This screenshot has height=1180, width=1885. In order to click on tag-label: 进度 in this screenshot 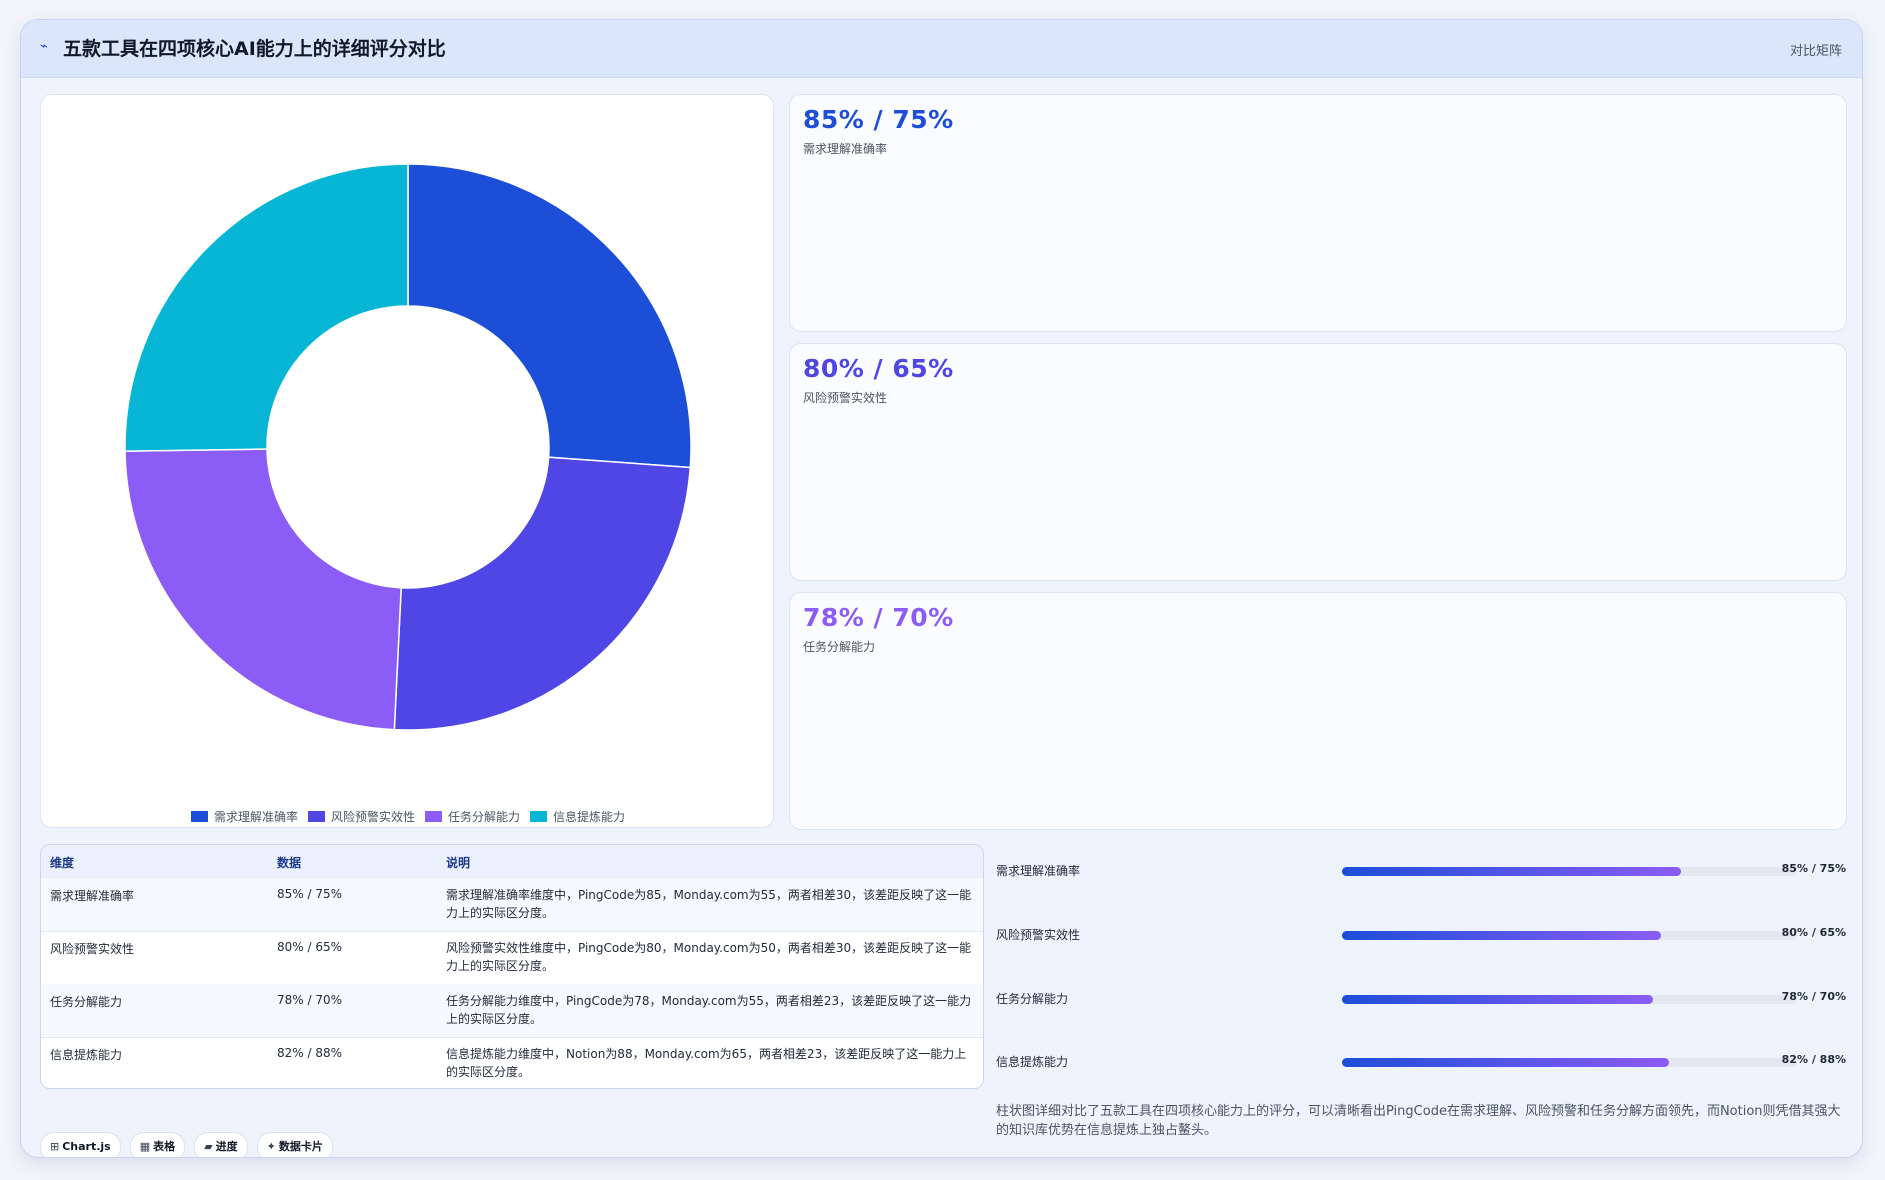, I will do `click(226, 1146)`.